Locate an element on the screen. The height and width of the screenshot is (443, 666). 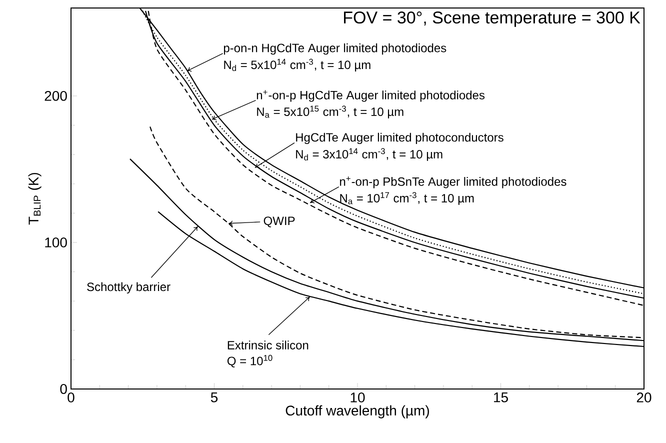
annotation: n$^{+}$-on-p PbSnTe Auger limited photodiodes is located at coordinates (453, 182).